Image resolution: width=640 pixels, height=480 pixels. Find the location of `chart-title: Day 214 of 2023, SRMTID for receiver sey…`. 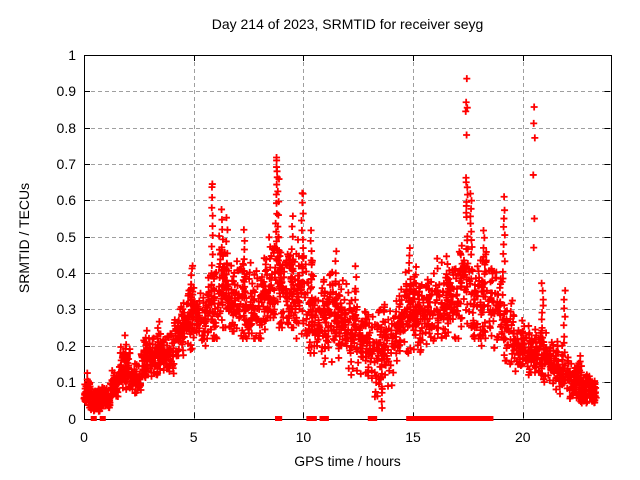

chart-title: Day 214 of 2023, SRMTID for receiver sey… is located at coordinates (347, 24).